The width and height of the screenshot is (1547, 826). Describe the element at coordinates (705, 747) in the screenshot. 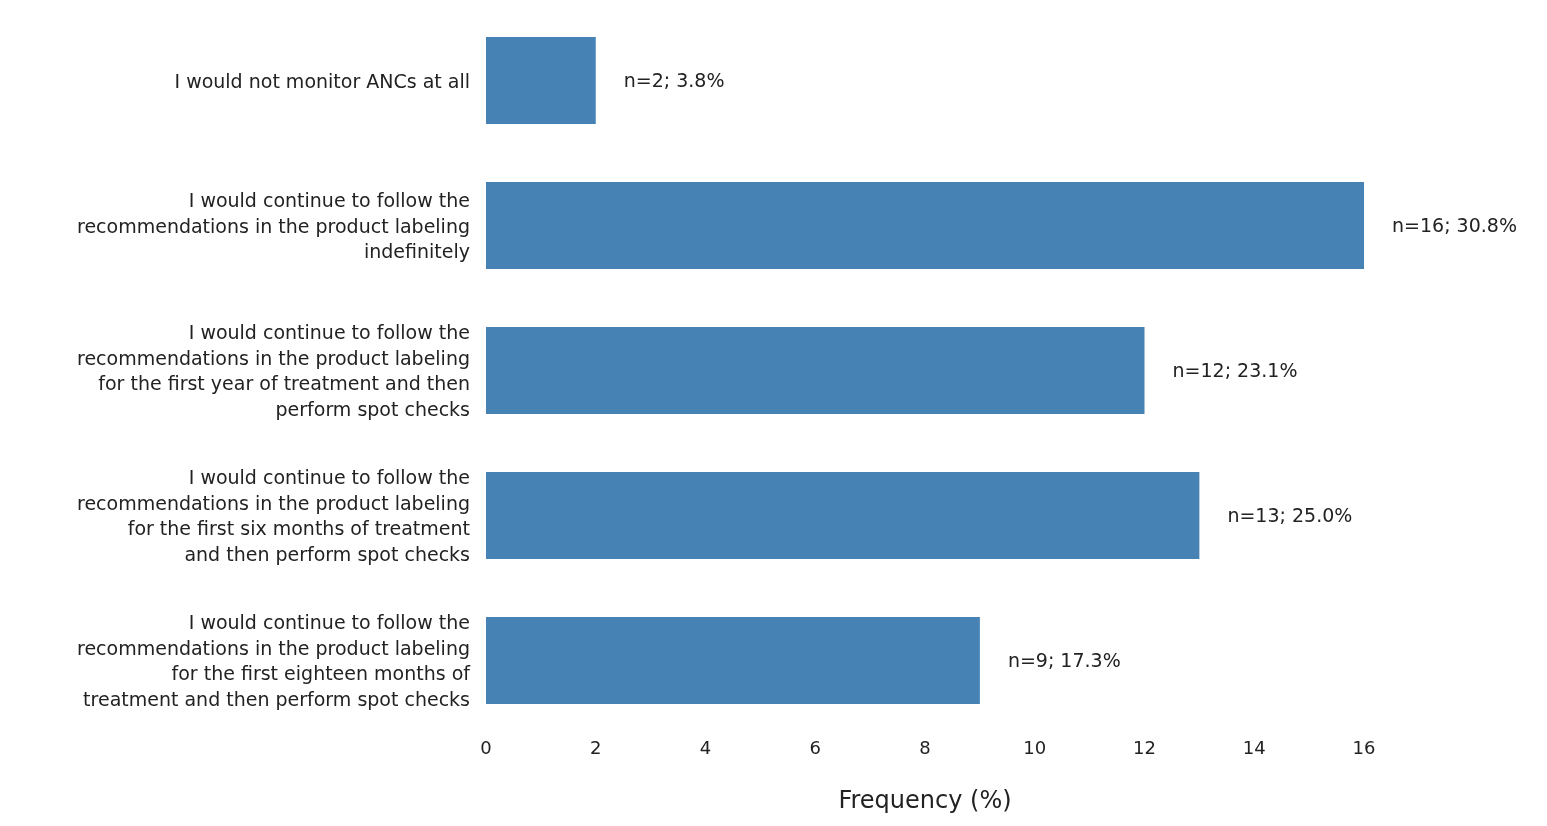

I see `x-tick-label: 4` at that location.